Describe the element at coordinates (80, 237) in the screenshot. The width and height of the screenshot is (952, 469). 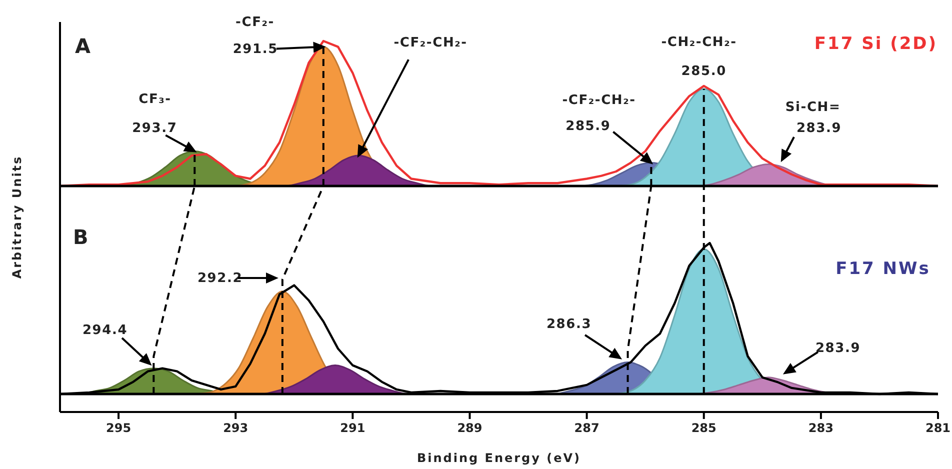
I see `chart-title: B` at that location.